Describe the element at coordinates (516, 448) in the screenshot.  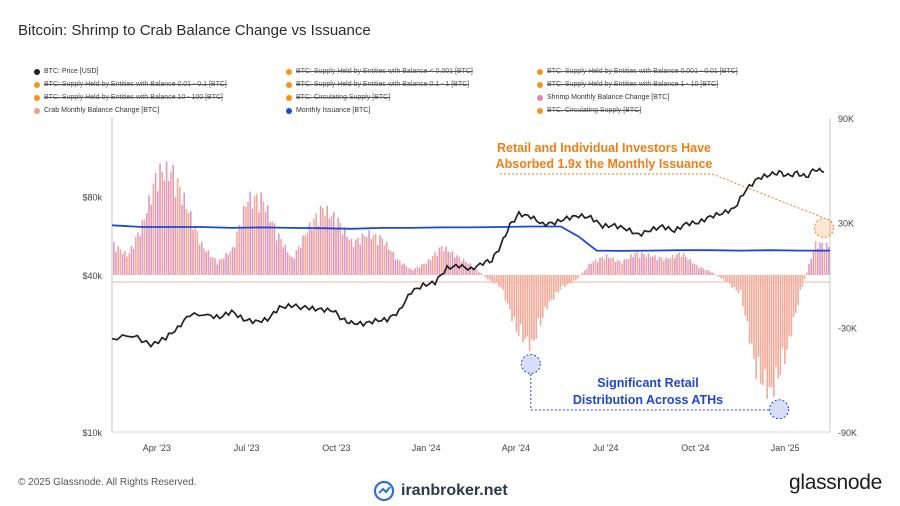
I see `x-axis-tick: Apr '24` at that location.